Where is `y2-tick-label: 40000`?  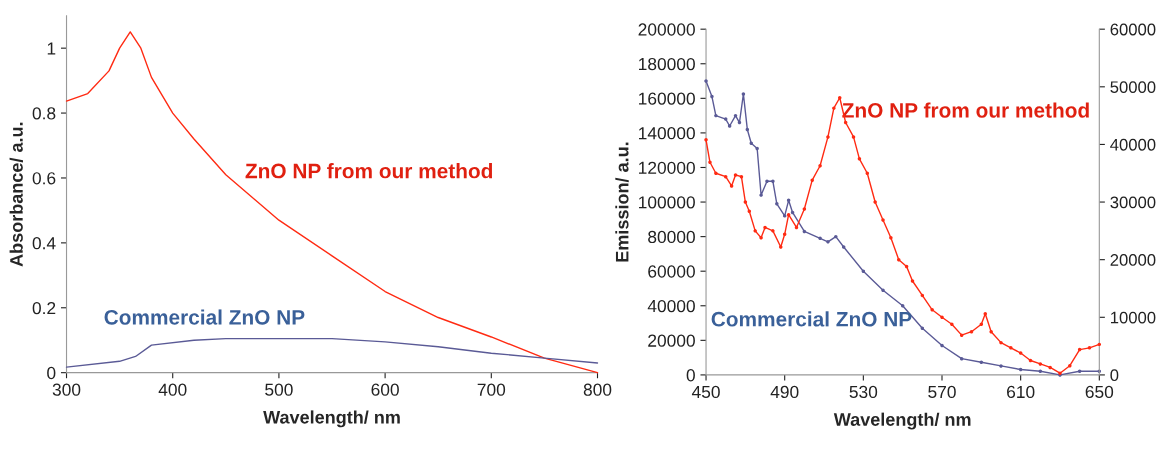 y2-tick-label: 40000 is located at coordinates (1133, 144).